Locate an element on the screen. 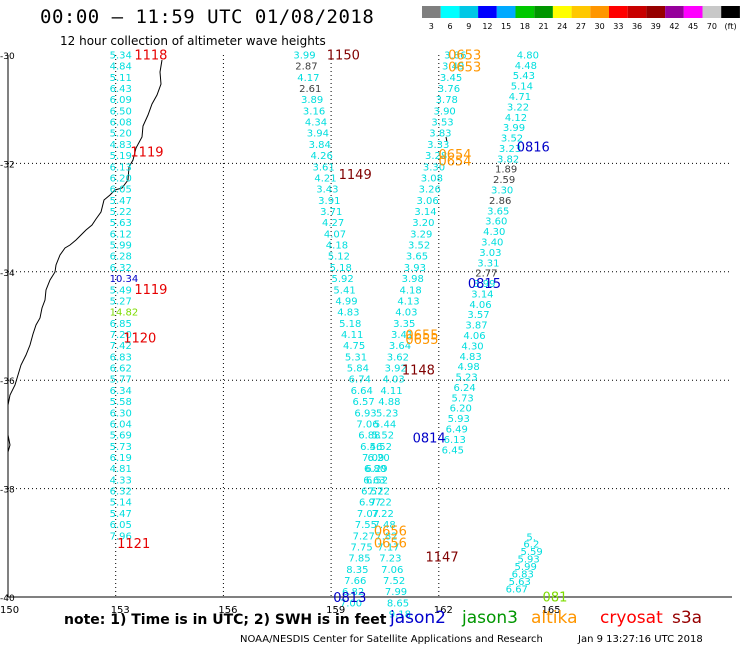  generation-timestamp: Jan 9 13:27:16 UTC 2018 is located at coordinates (640, 639).